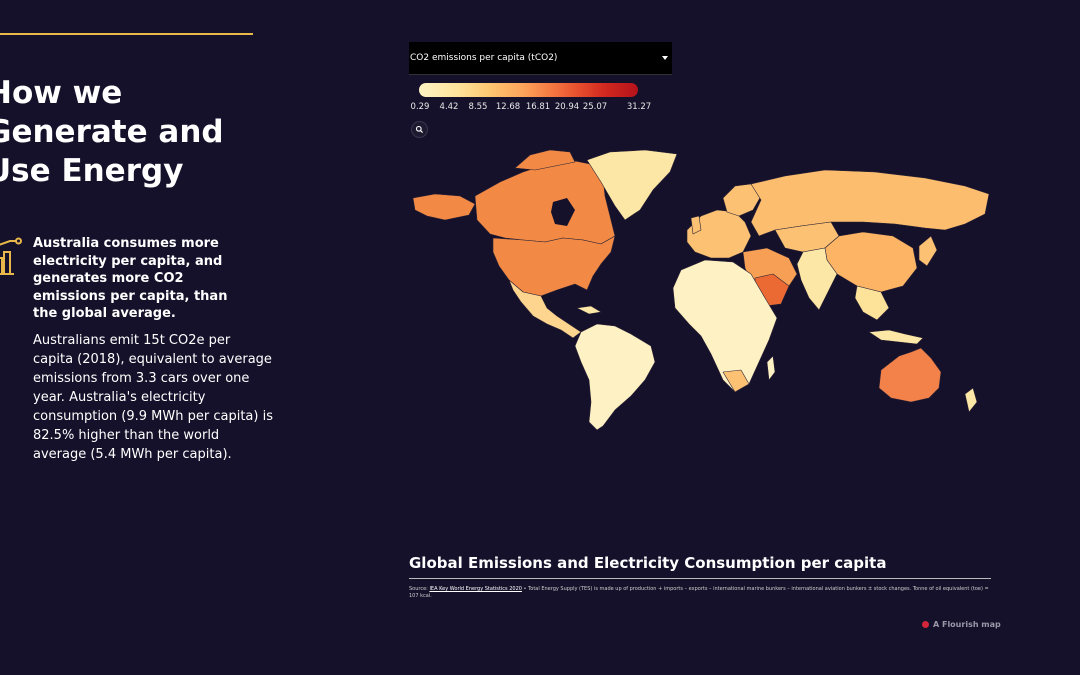 The height and width of the screenshot is (675, 1080). I want to click on map-region-madagascar, so click(771, 368).